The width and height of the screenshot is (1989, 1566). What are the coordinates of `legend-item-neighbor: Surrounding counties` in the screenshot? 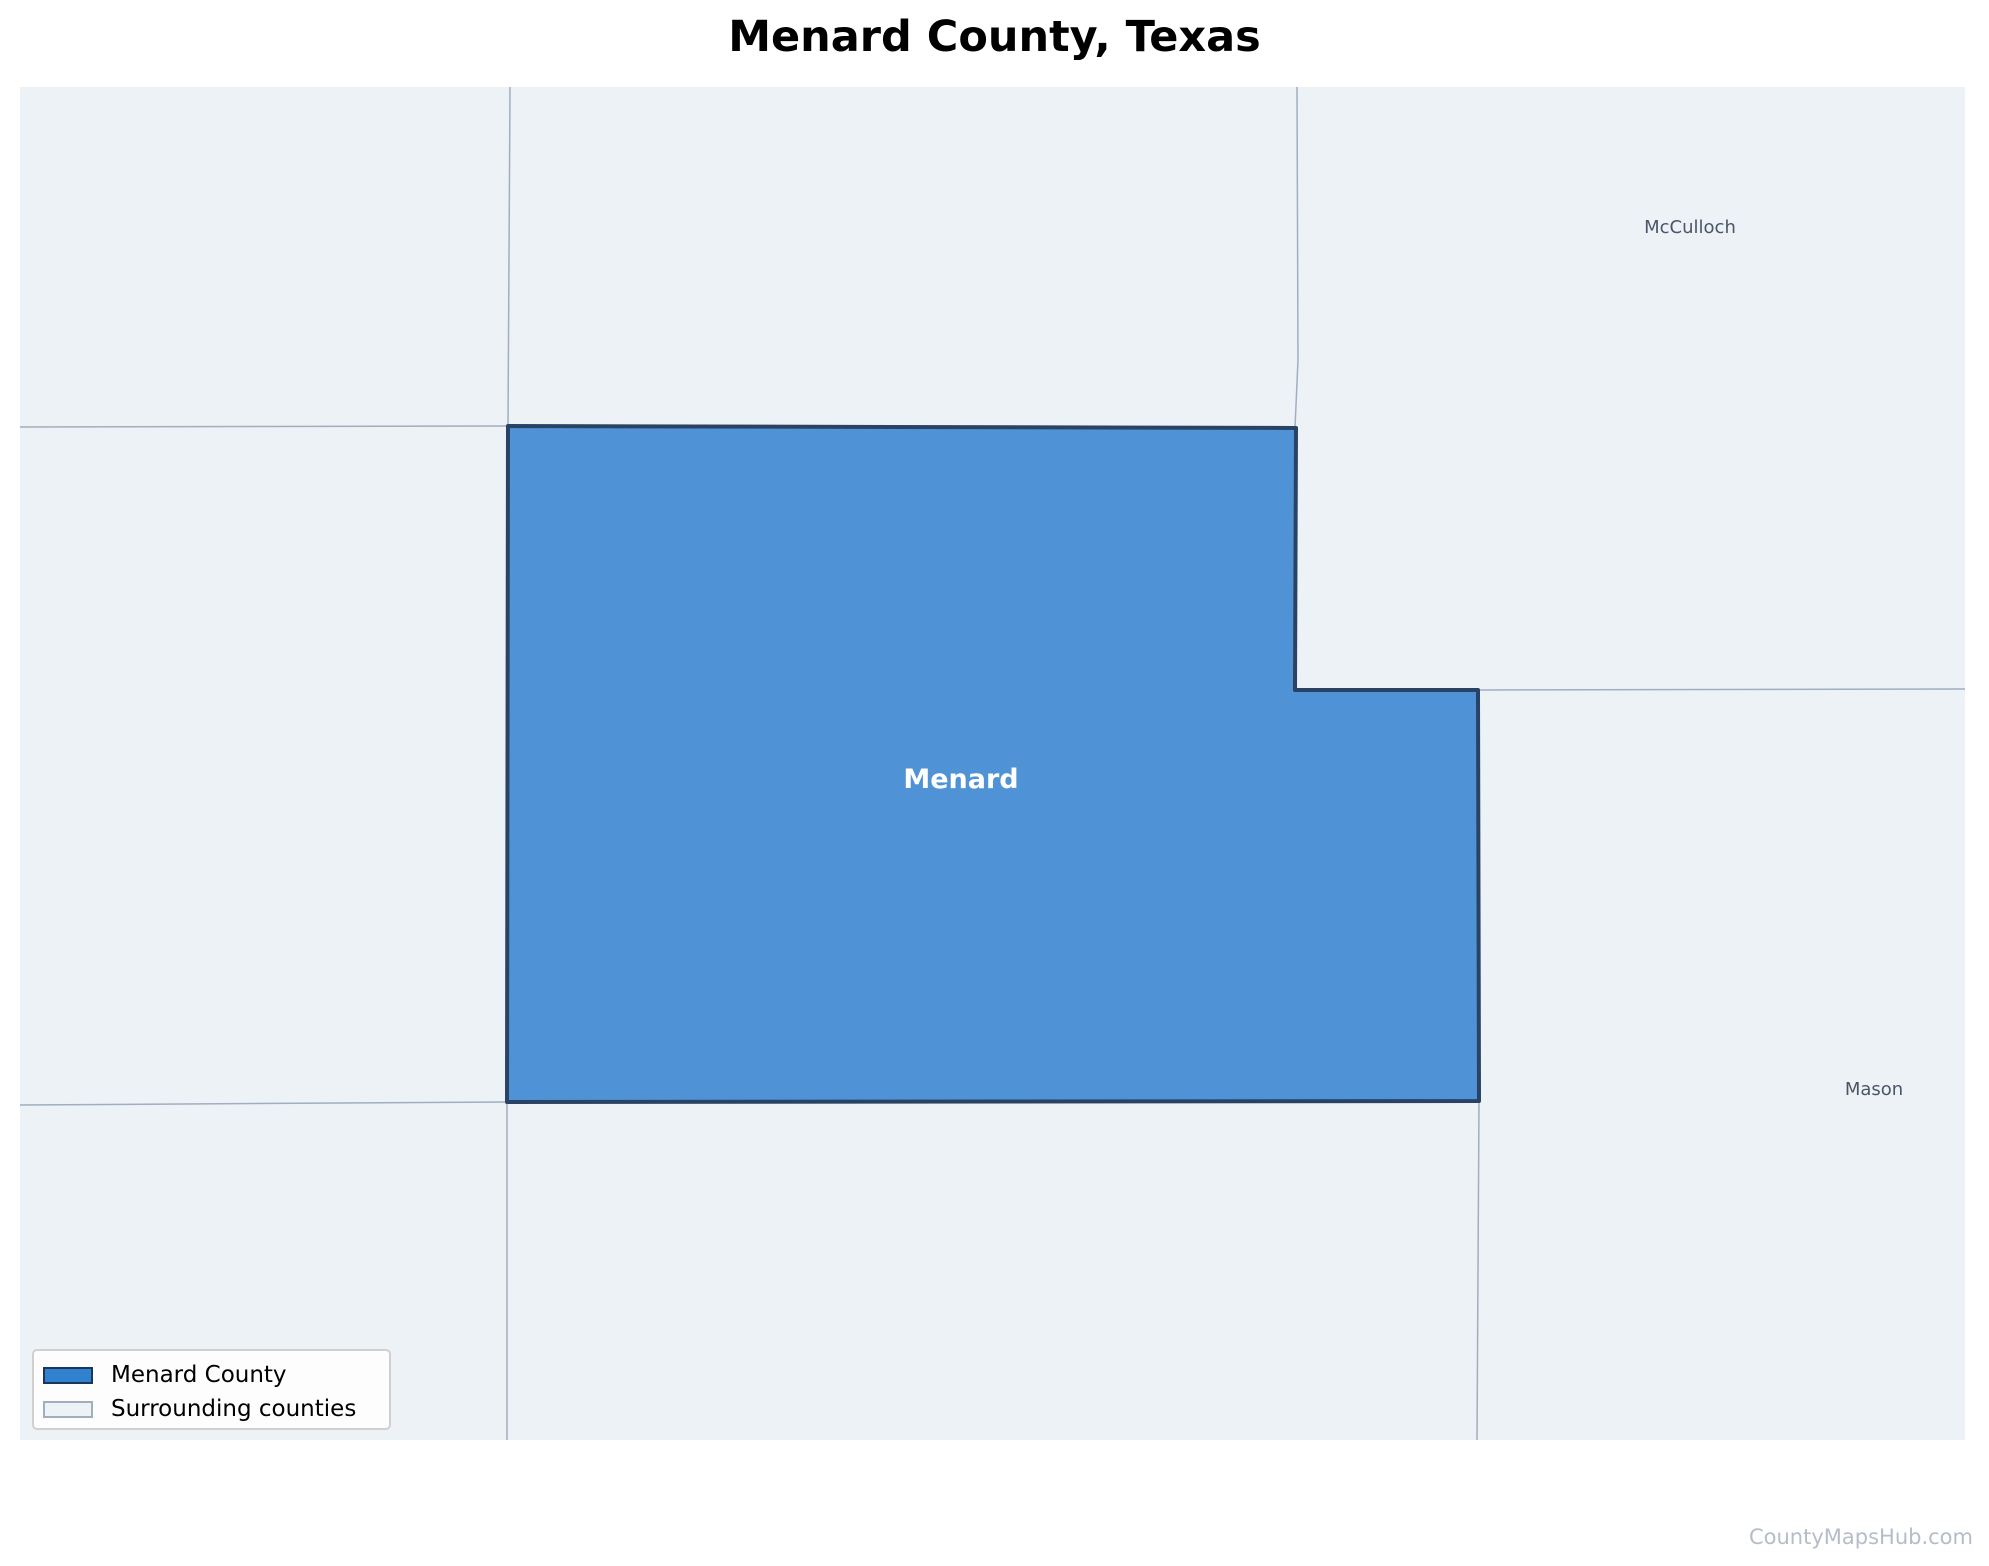 It's located at (216, 1409).